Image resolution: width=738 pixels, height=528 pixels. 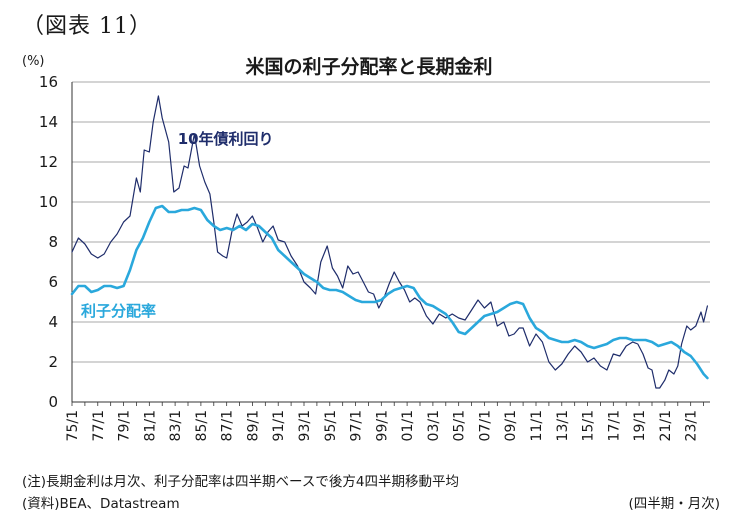 What do you see at coordinates (240, 482) in the screenshot?
I see `chart-note: (注)長期金利は月次、利子分配率は四半期ベースで後方4四半期移動平均` at bounding box center [240, 482].